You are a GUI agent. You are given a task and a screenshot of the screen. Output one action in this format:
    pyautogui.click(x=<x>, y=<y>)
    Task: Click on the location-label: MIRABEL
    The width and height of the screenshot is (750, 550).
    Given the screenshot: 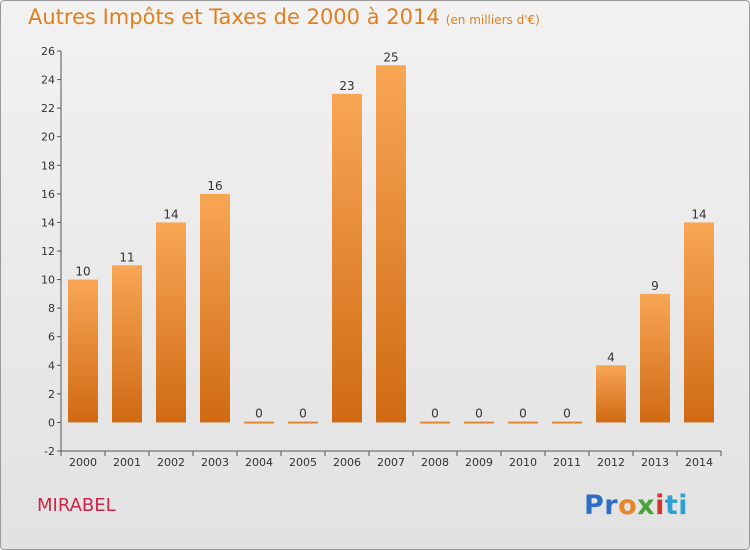 What is the action you would take?
    pyautogui.click(x=76, y=505)
    